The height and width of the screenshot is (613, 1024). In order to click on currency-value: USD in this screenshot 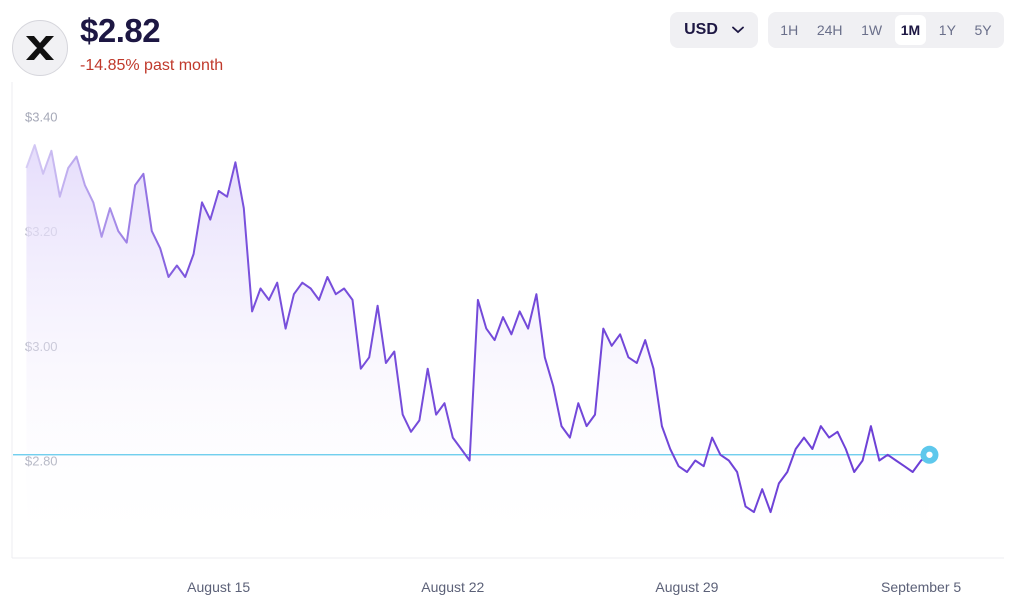, I will do `click(701, 29)`.